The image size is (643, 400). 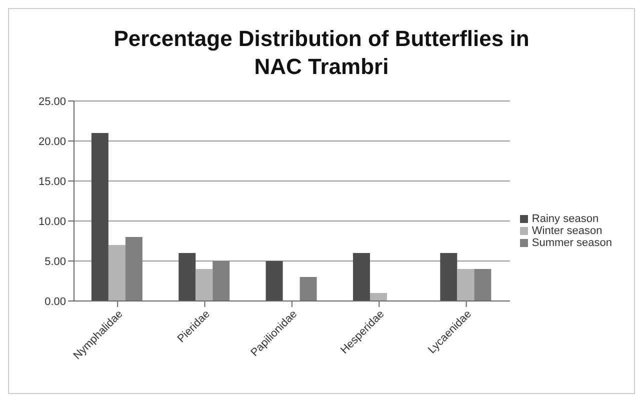 I want to click on chart-title: Percentage Distribution of Butterflies in NAC Trambri, so click(x=321, y=53).